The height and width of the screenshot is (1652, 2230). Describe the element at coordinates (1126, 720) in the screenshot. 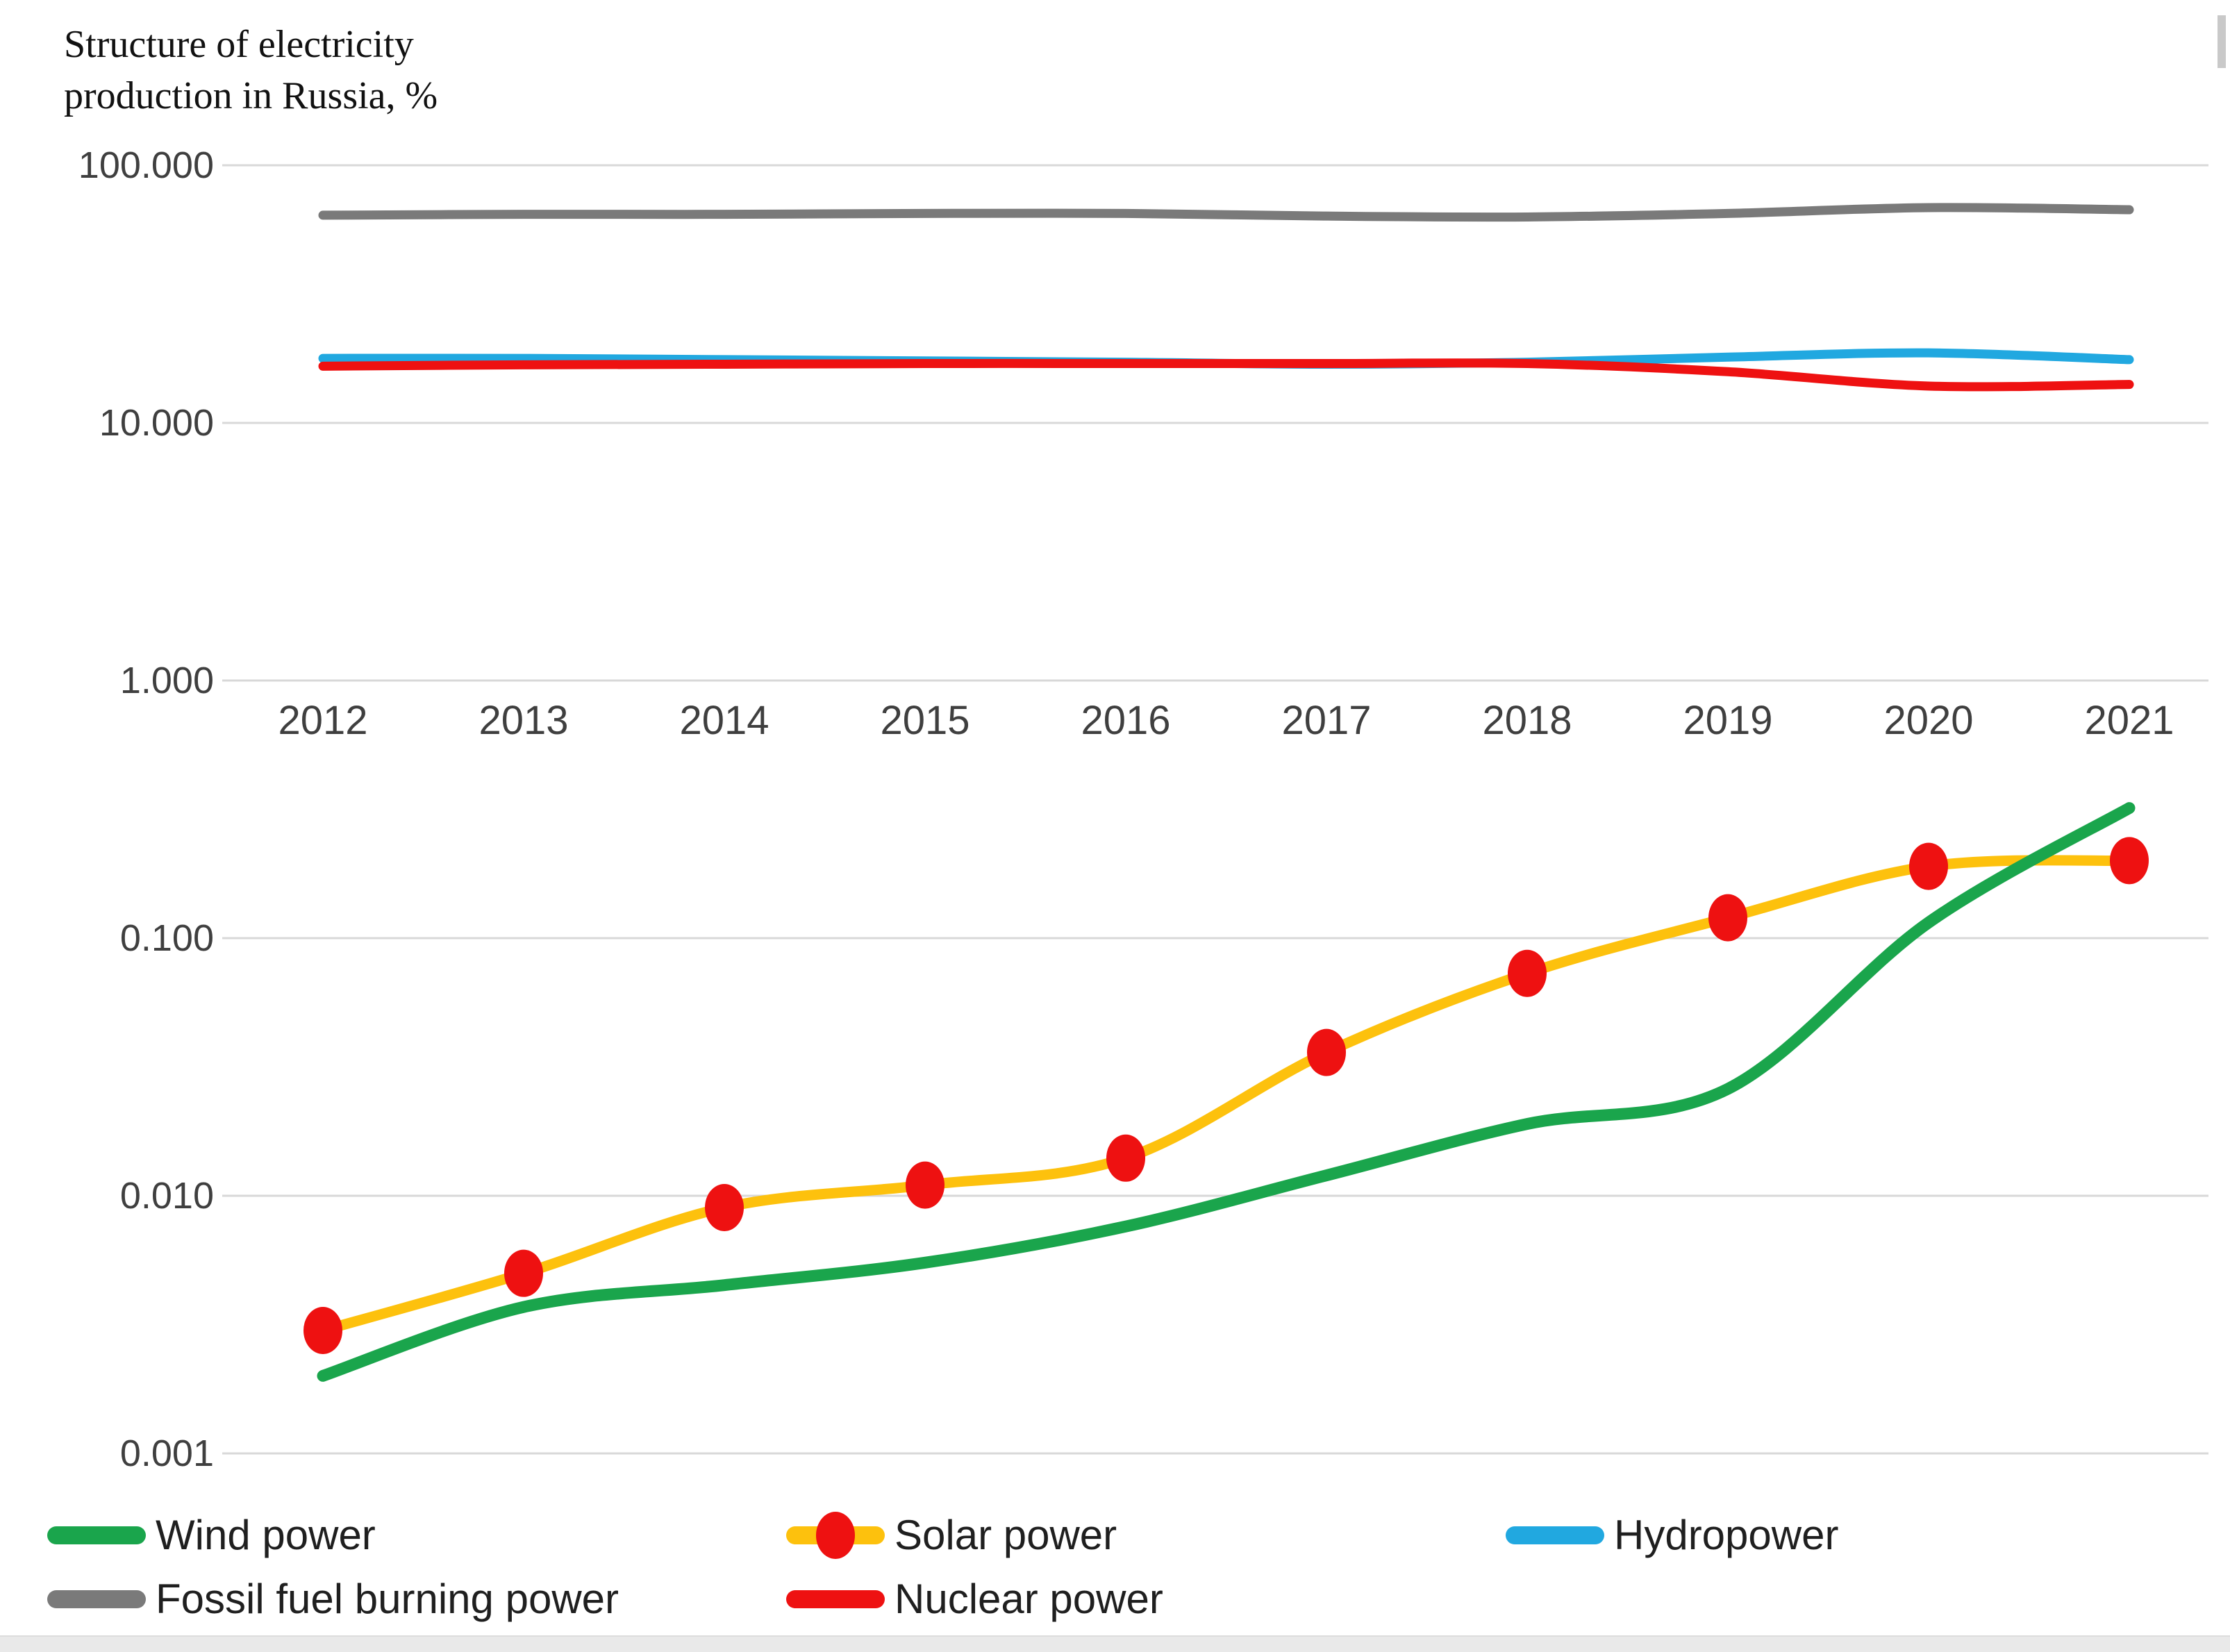

I see `x-tick-label-2016: 2016` at that location.